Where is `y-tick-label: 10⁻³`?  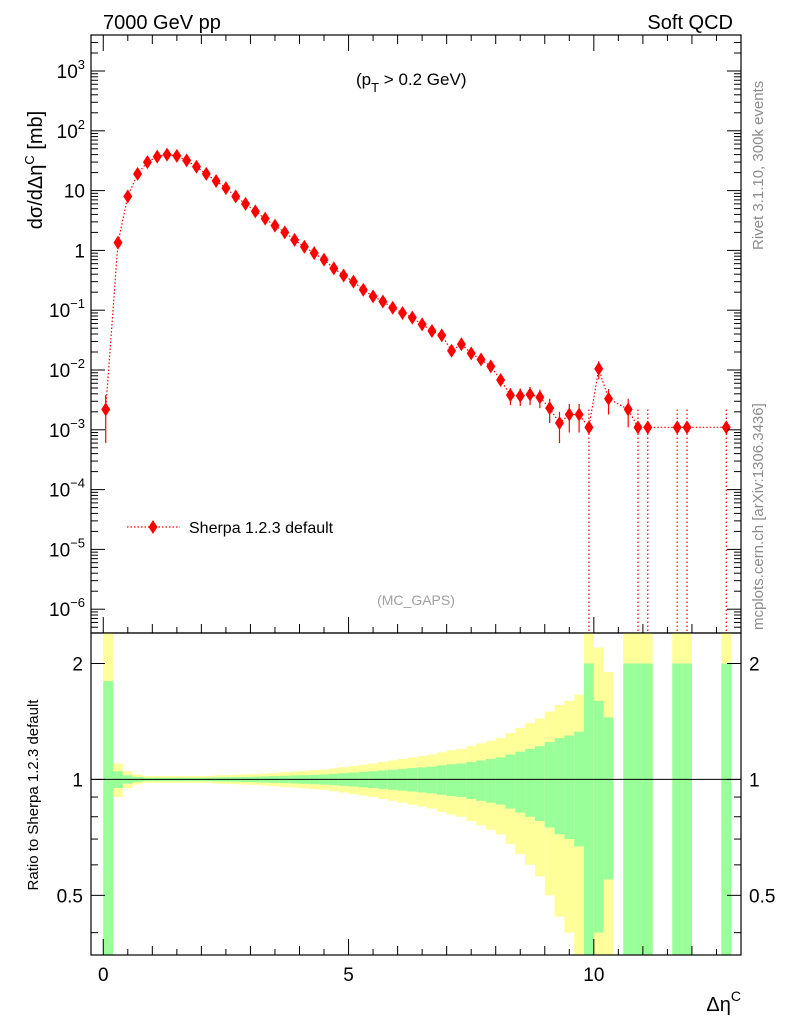 y-tick-label: 10⁻³ is located at coordinates (67, 429).